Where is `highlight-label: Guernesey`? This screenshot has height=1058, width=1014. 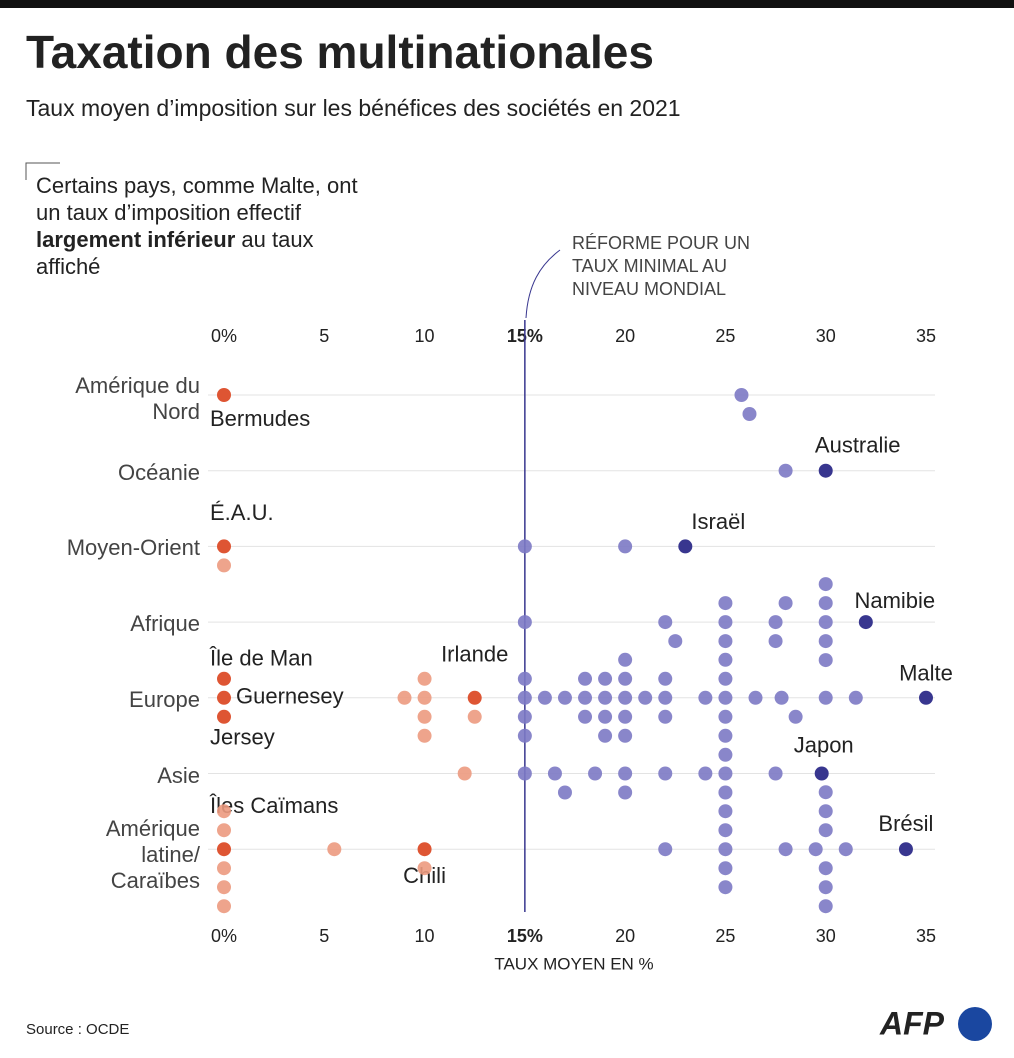
highlight-label: Guernesey is located at coordinates (290, 696).